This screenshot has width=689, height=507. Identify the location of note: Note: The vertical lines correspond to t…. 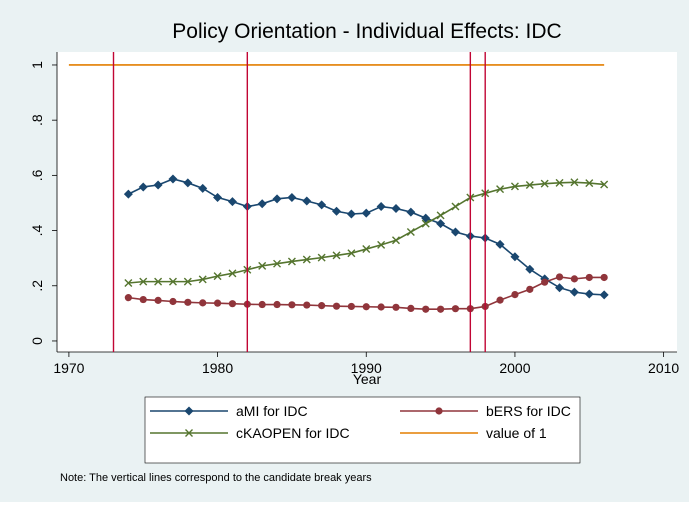
(216, 478).